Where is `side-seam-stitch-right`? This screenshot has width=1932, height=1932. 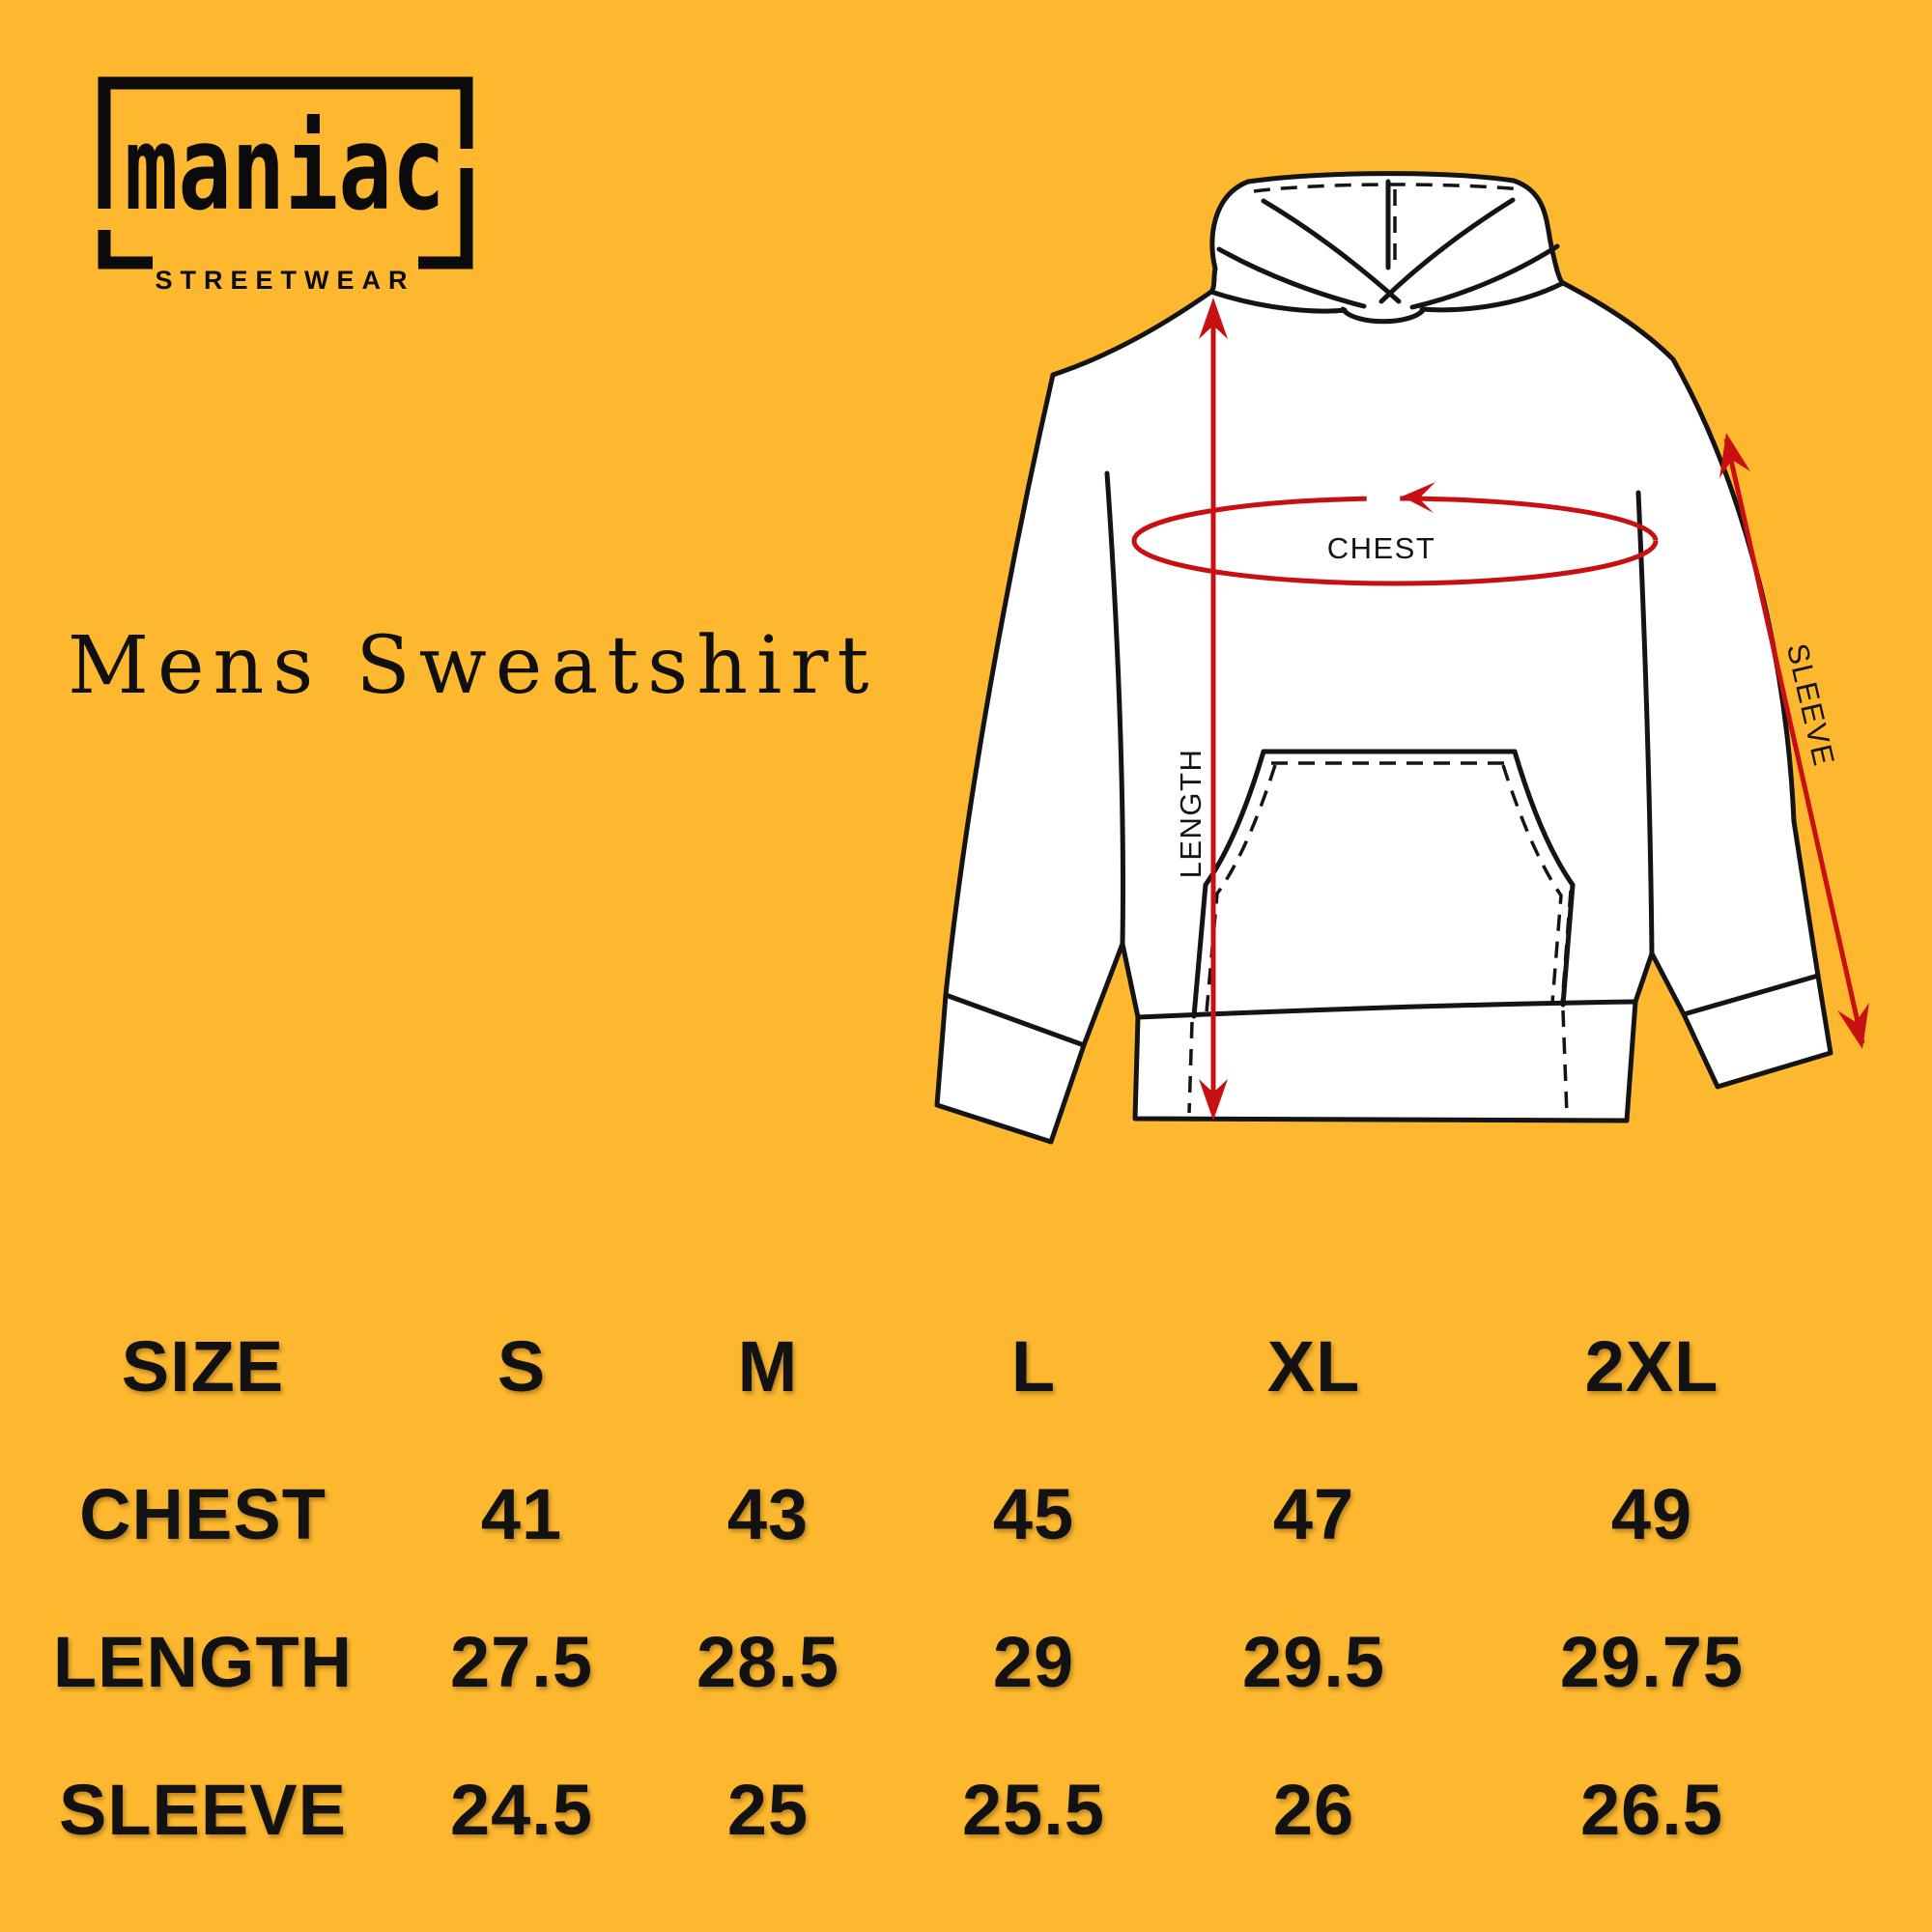
side-seam-stitch-right is located at coordinates (1565, 1062).